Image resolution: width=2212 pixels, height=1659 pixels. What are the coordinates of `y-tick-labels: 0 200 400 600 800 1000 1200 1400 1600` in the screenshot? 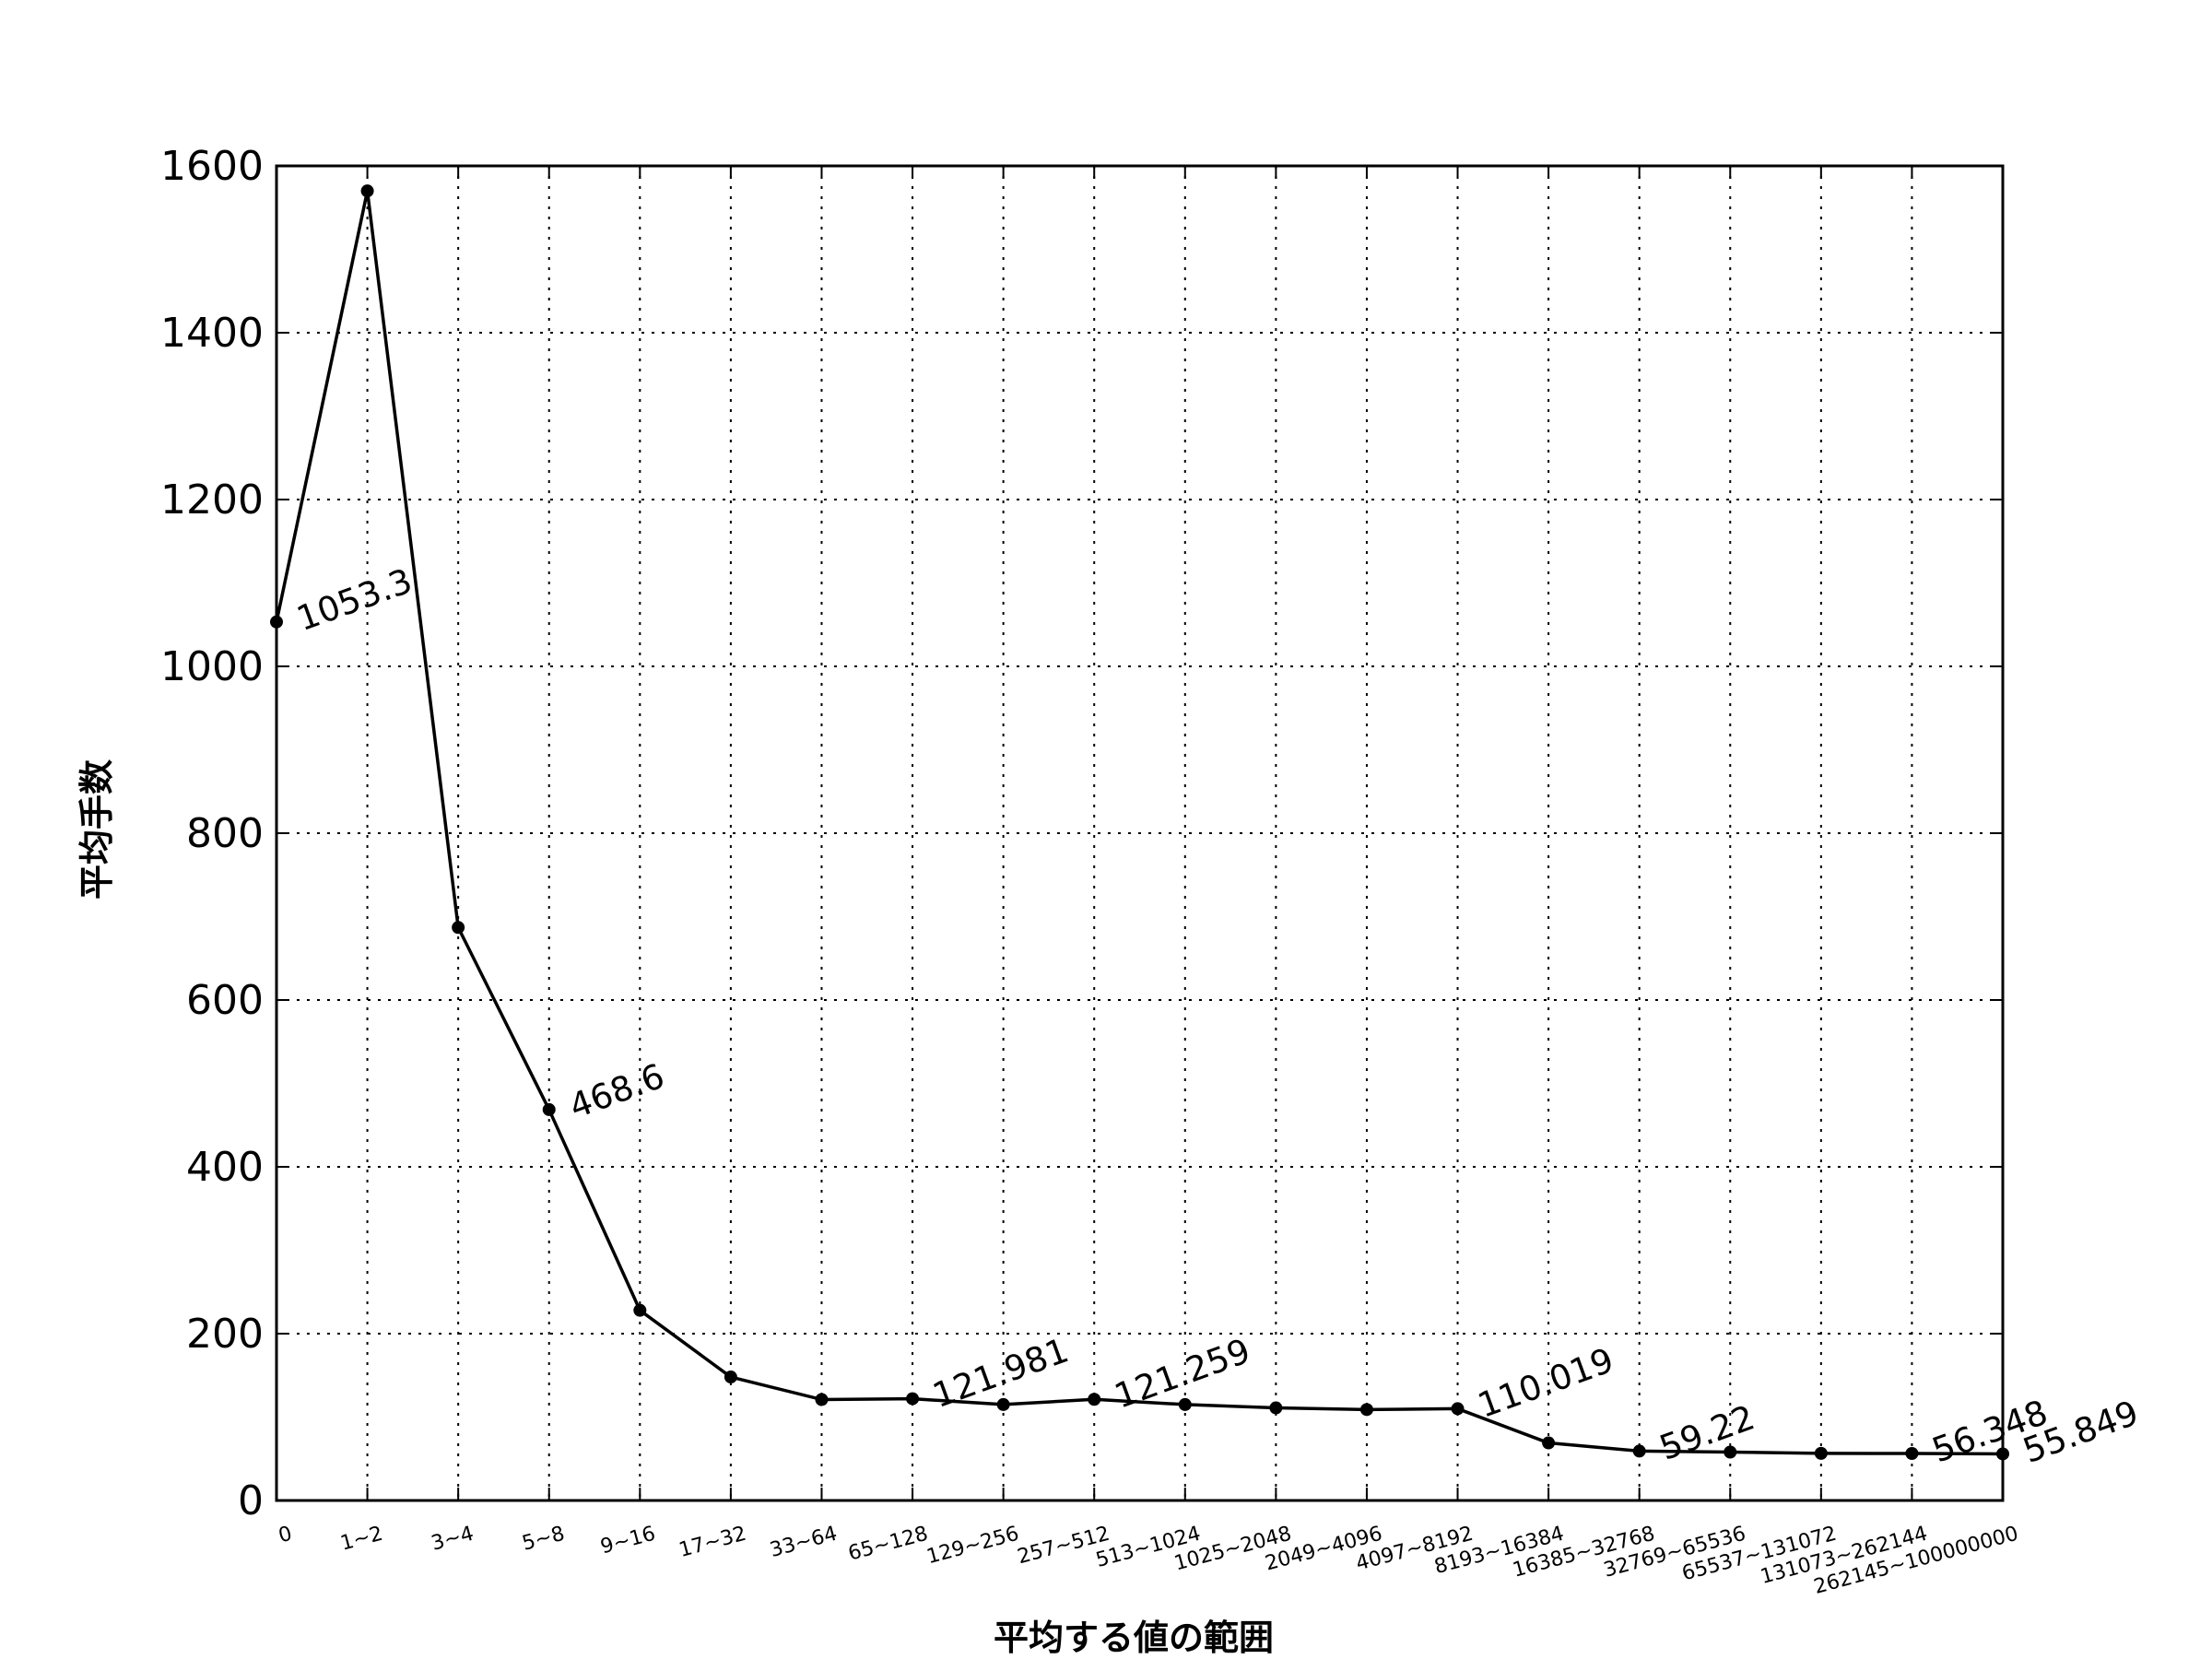 It's located at (212, 833).